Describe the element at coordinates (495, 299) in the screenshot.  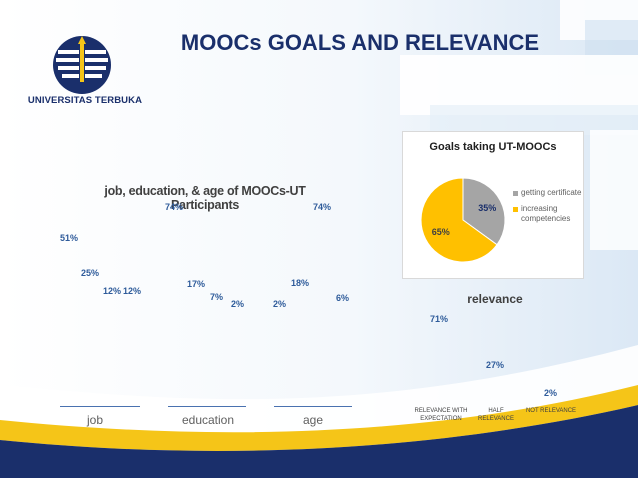
I see `relevance-chart-title: relevance` at that location.